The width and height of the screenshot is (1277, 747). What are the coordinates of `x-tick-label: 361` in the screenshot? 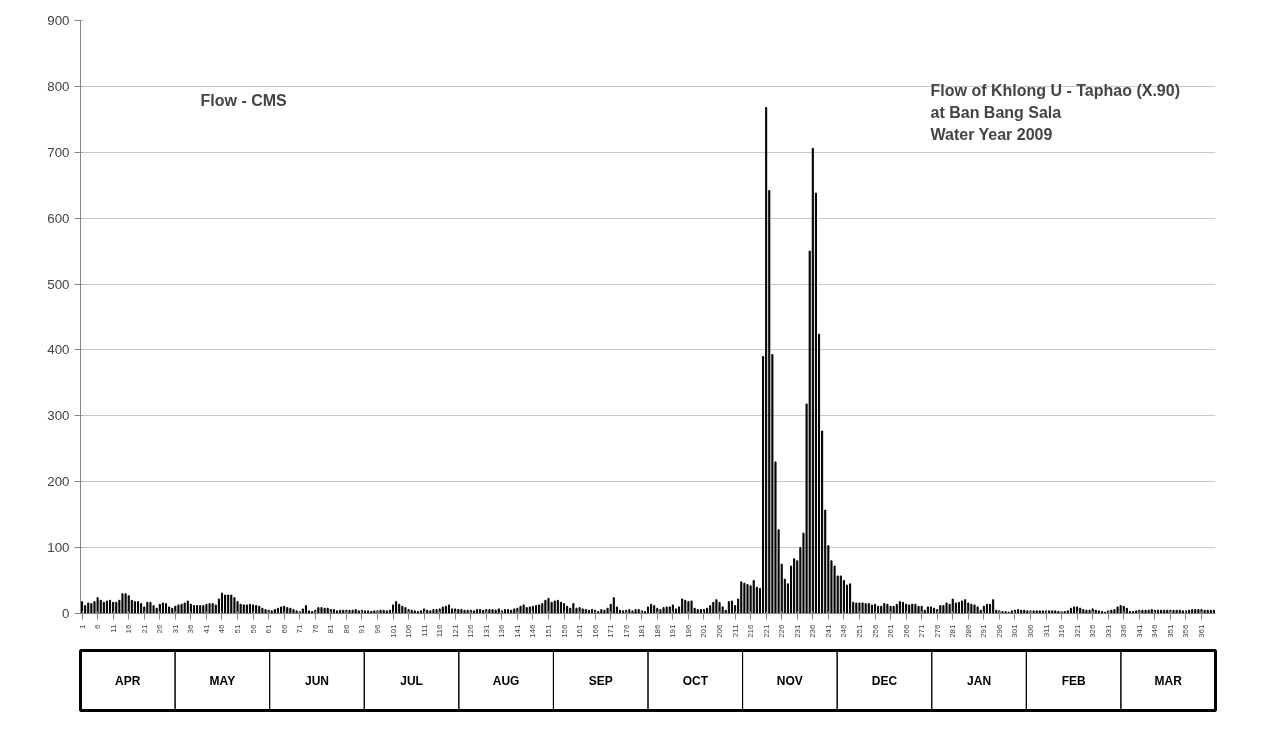 It's located at (1202, 630).